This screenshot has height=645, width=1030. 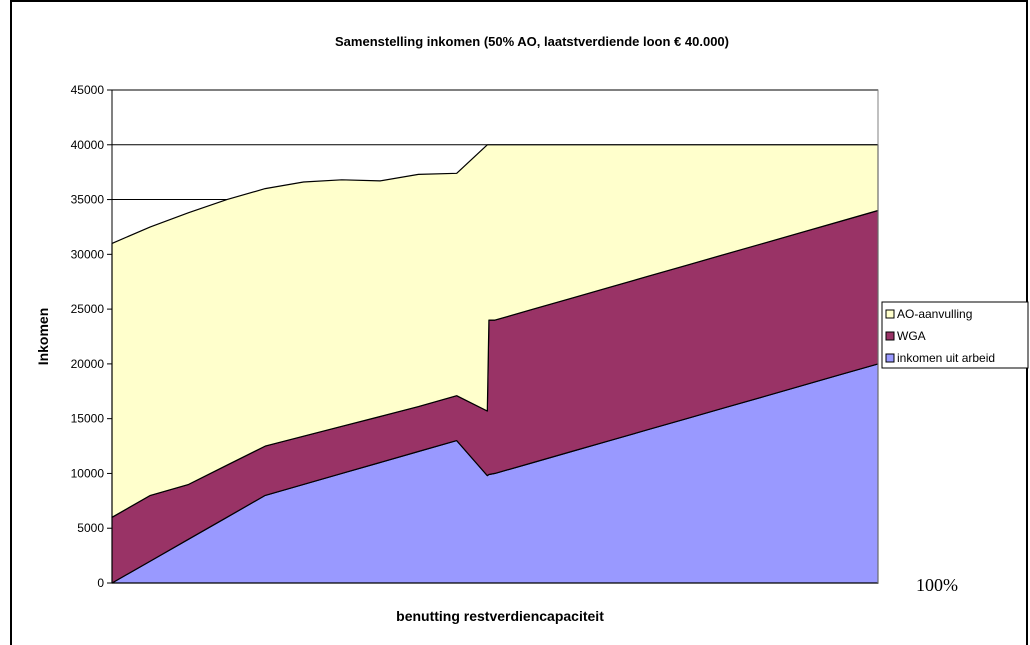 I want to click on legend-label-ao-aanvulling: AO-aanvulling, so click(x=934, y=314).